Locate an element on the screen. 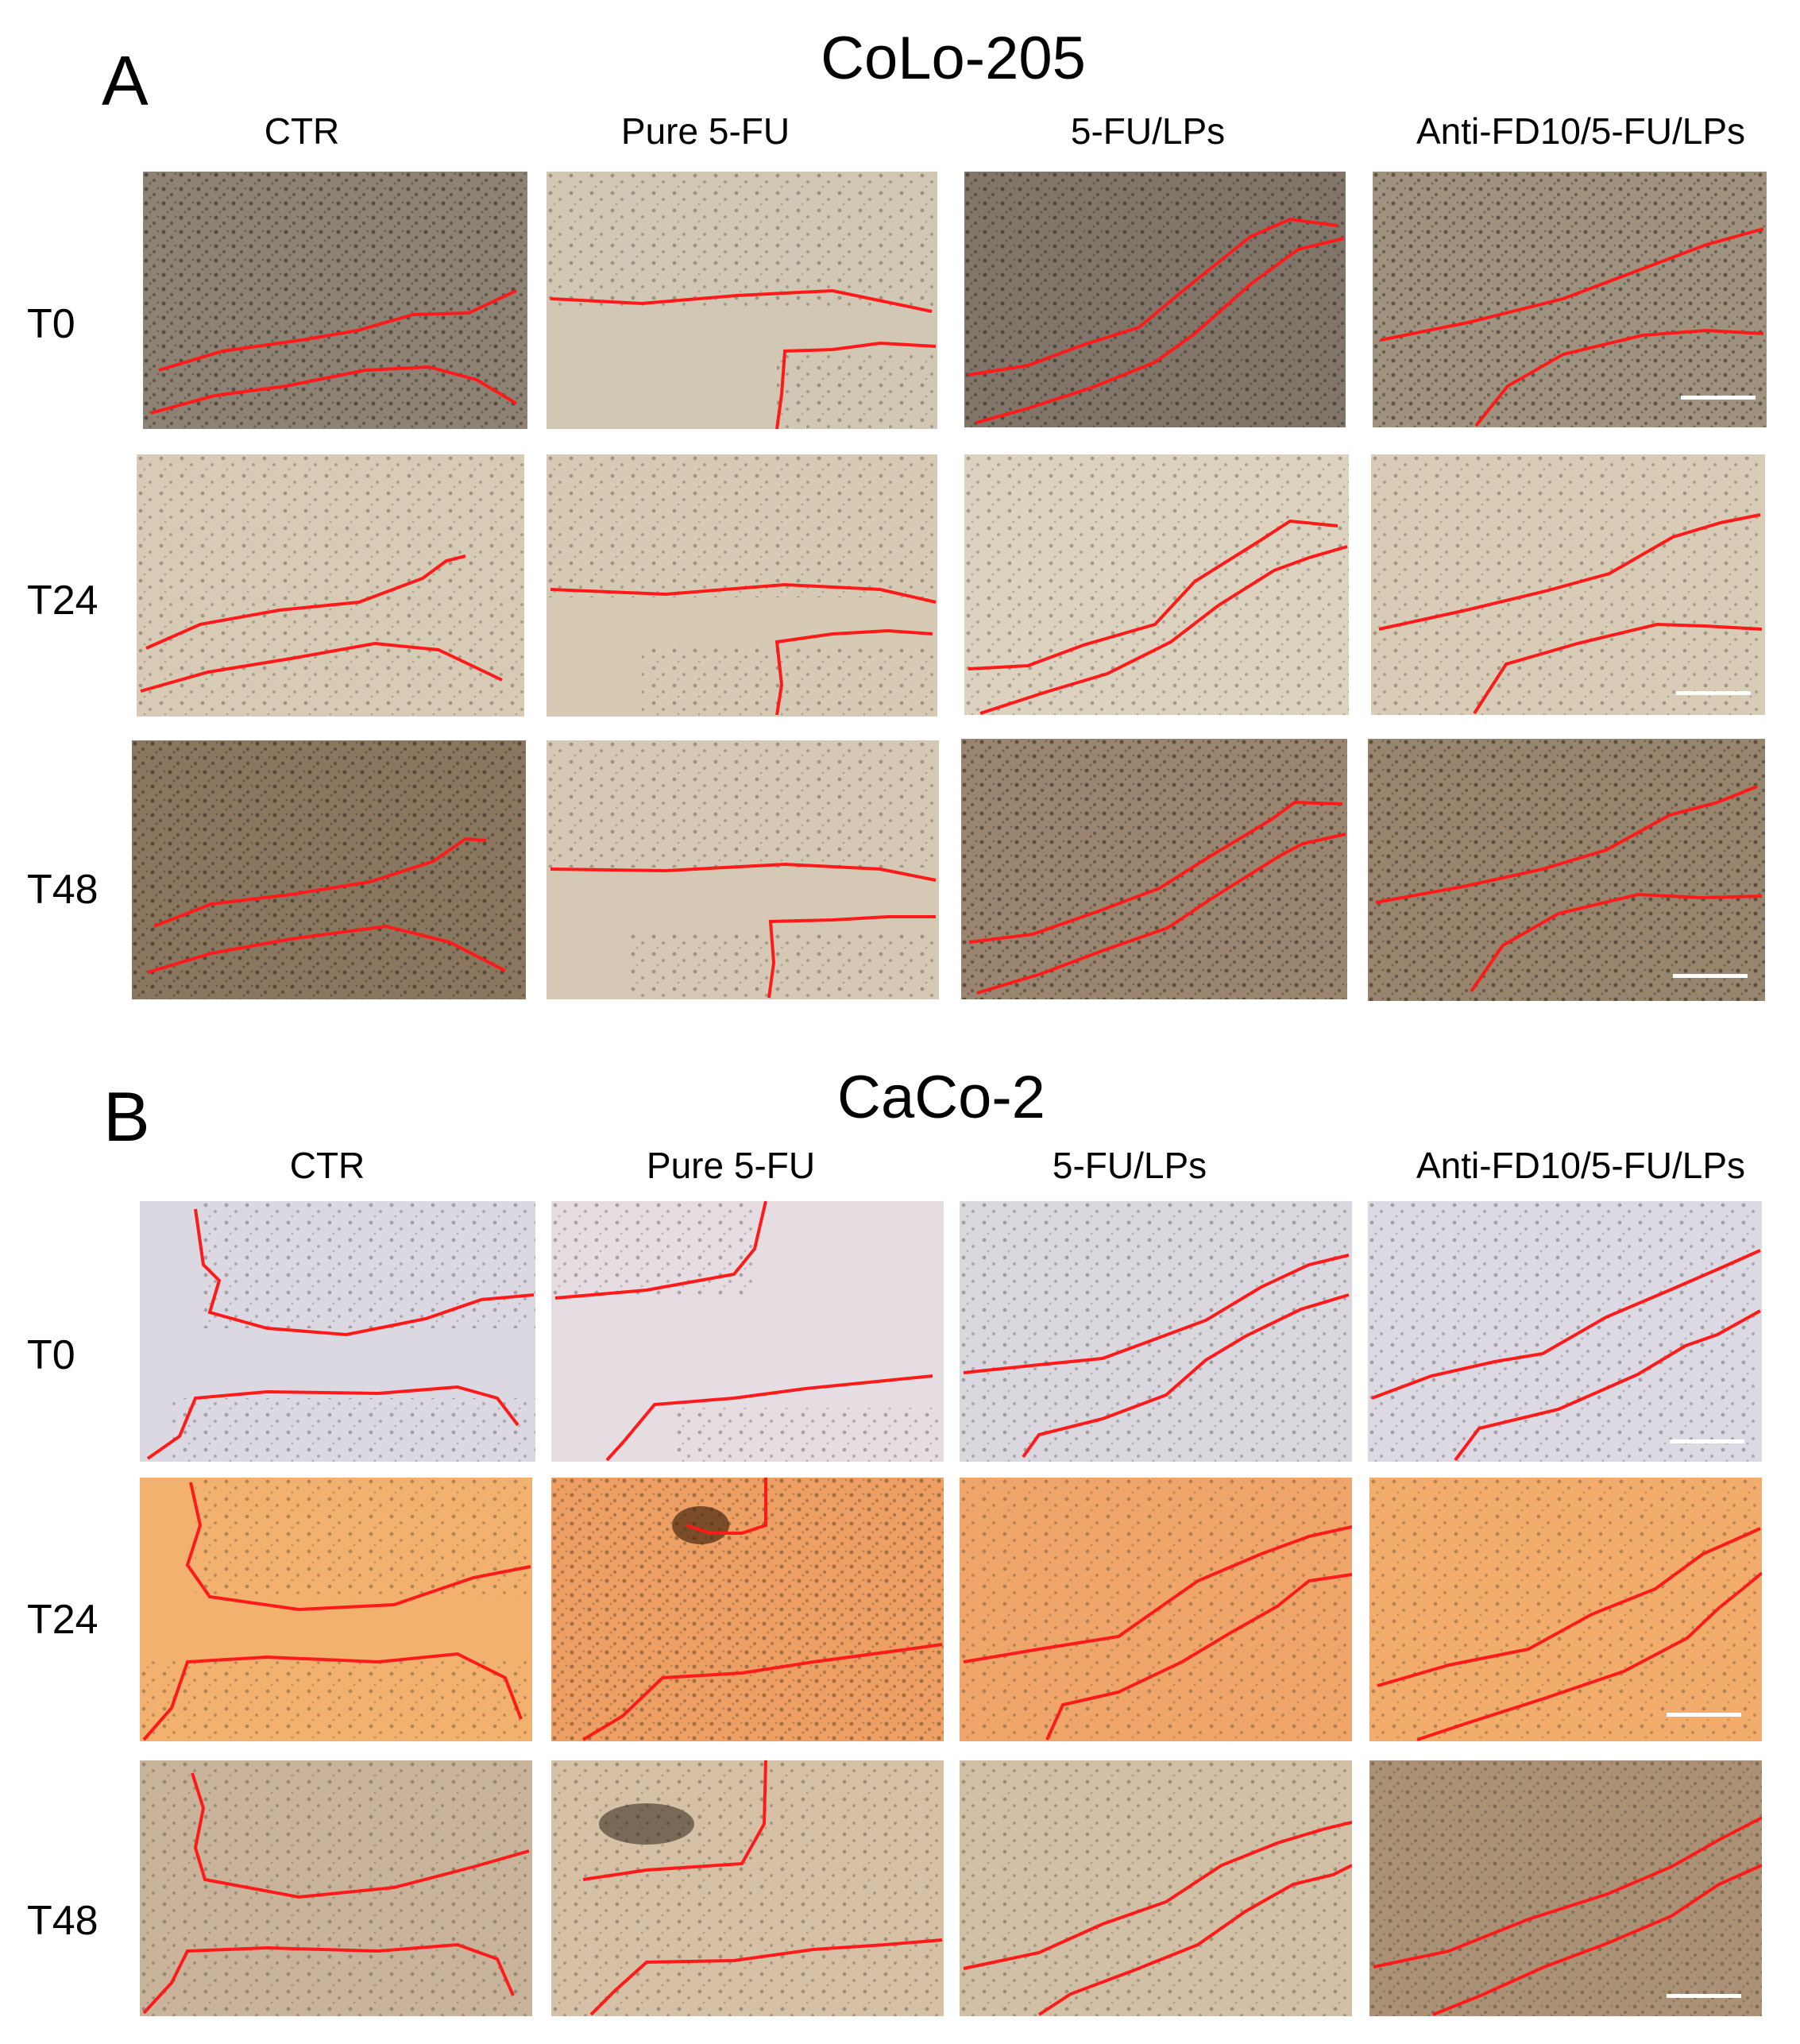  section-b-letter: B is located at coordinates (127, 1116).